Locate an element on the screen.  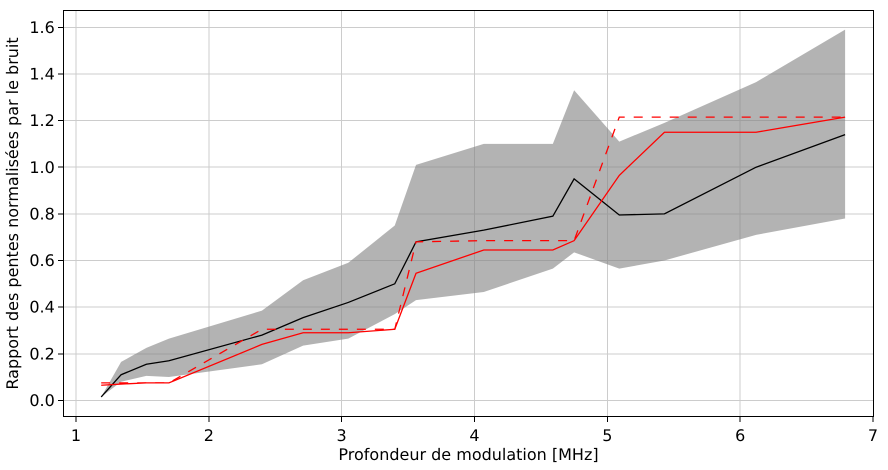
y-tick-label: 0.6 is located at coordinates (42, 260).